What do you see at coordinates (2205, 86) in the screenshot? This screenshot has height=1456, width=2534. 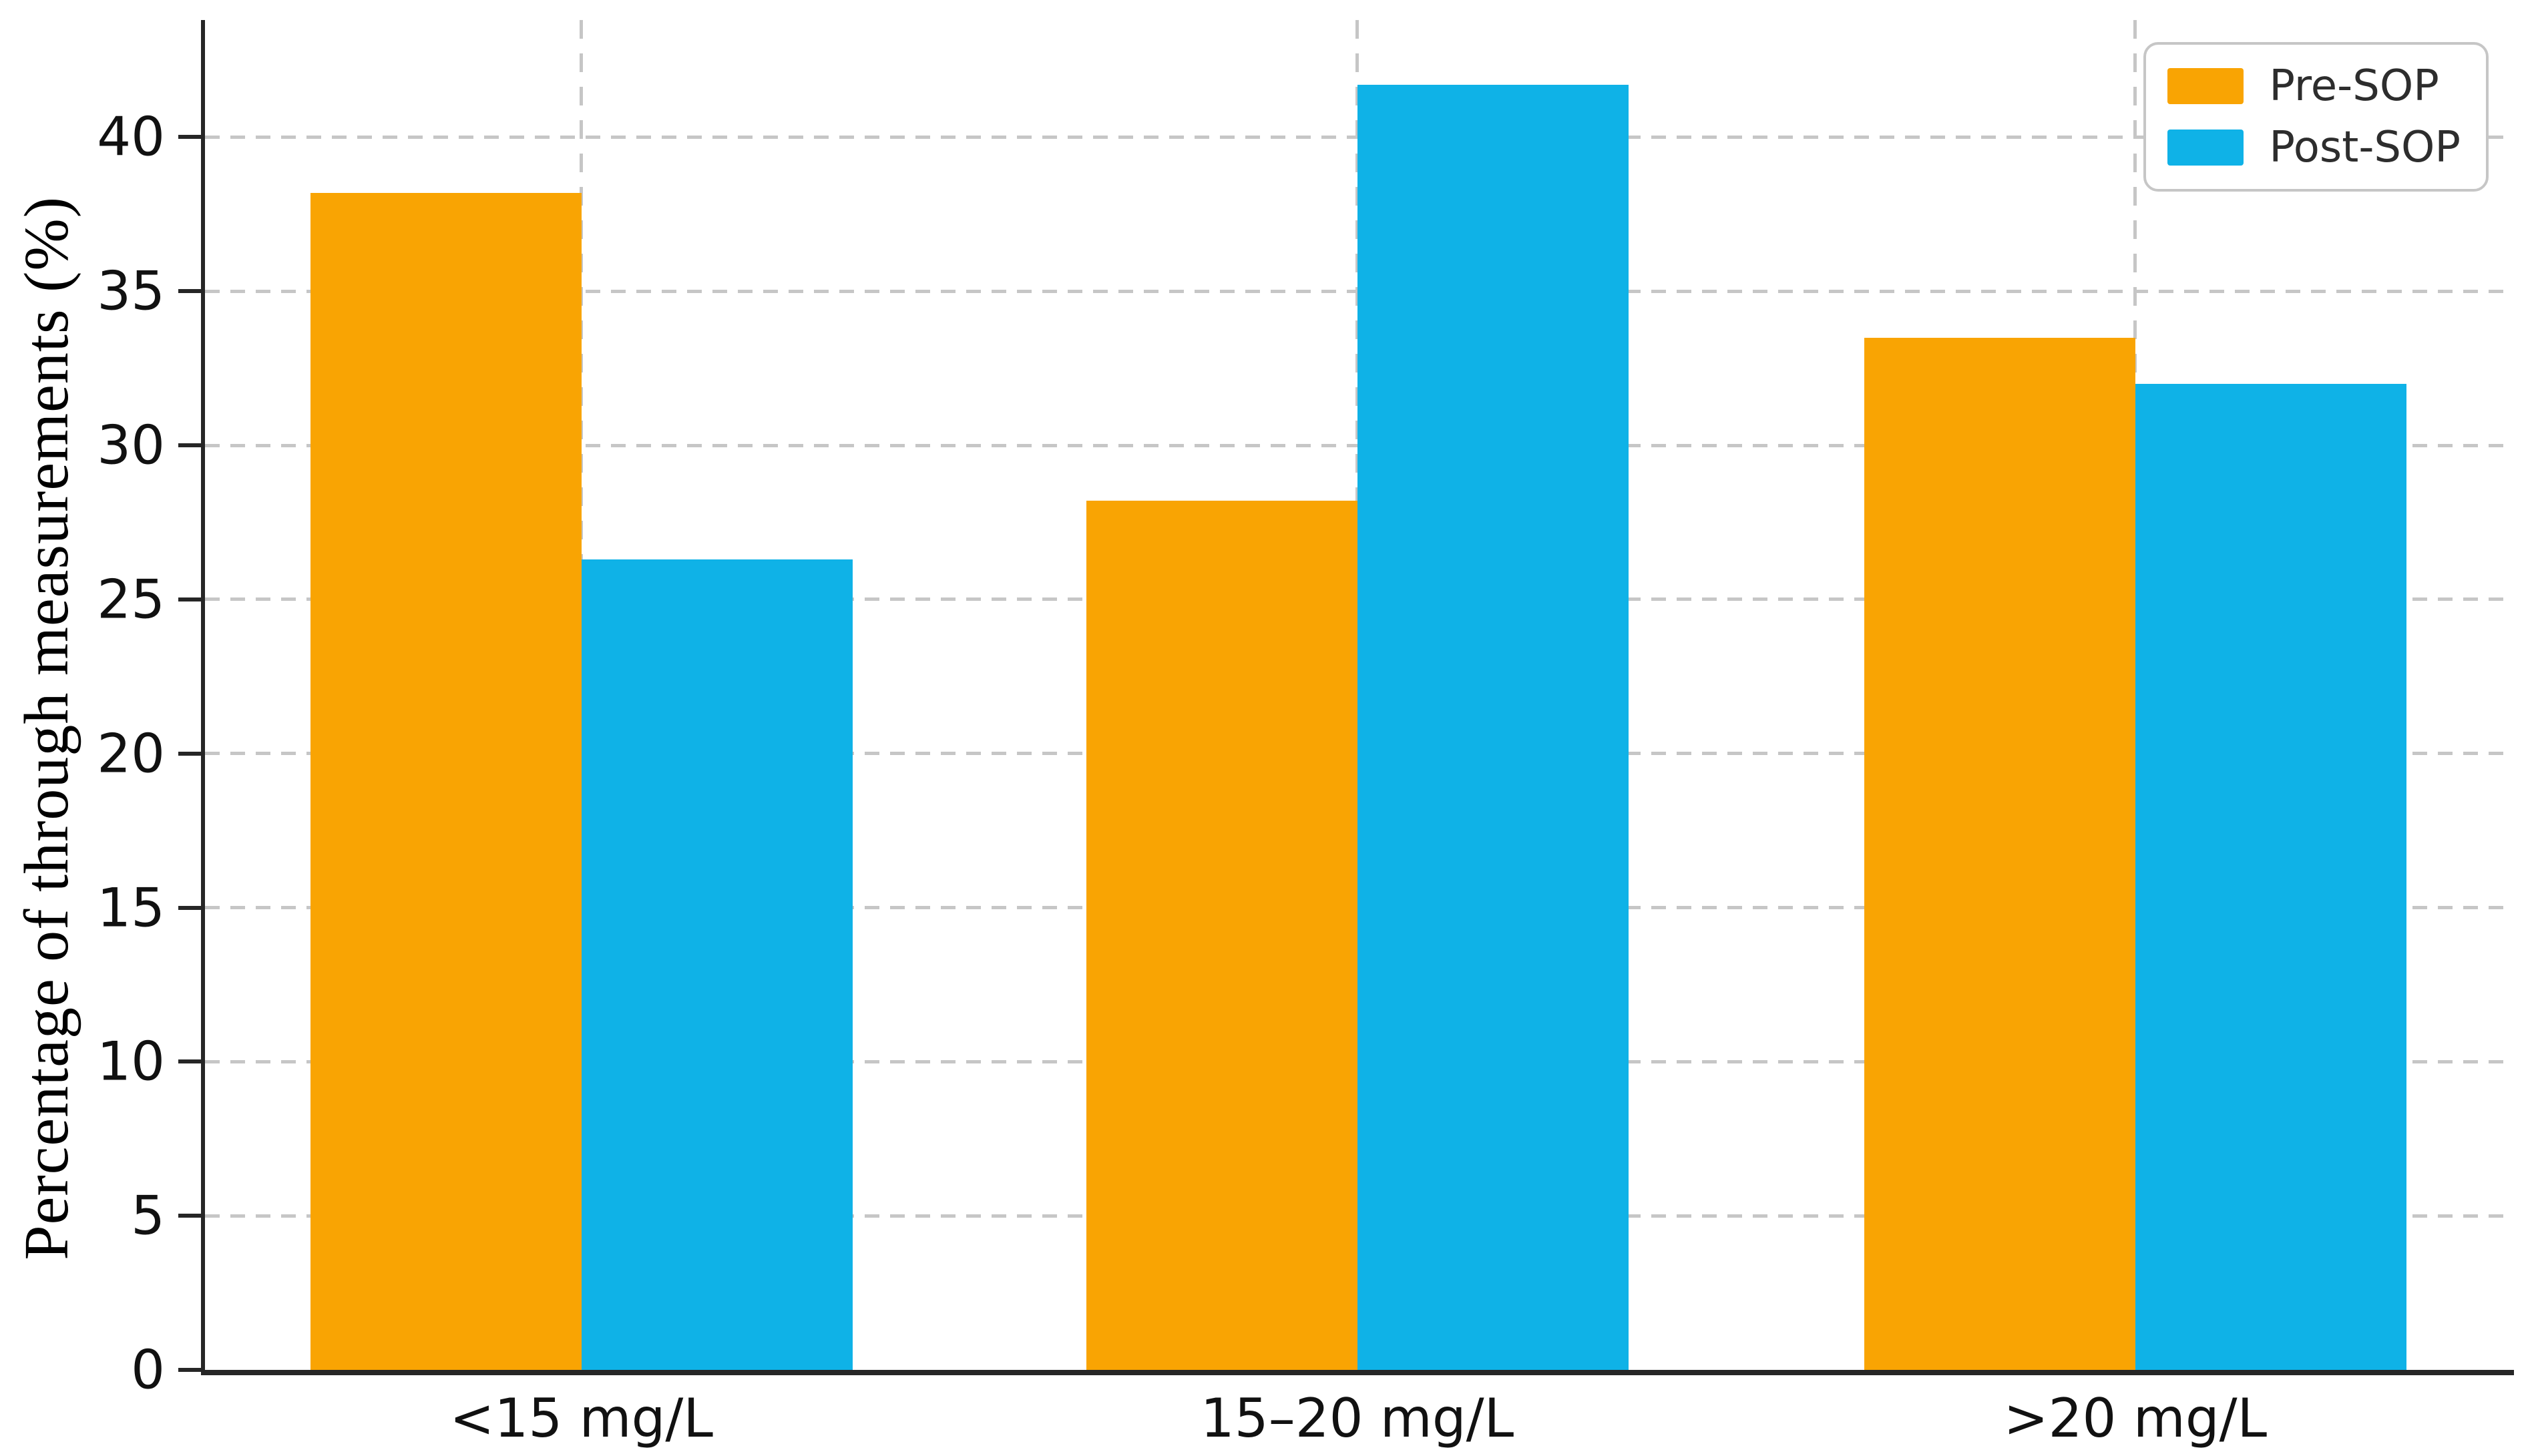 I see `pre-sop-swatch` at bounding box center [2205, 86].